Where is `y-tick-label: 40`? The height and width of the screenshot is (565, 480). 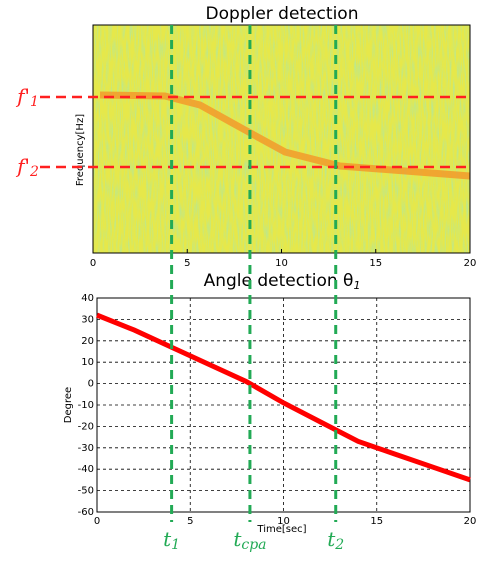 y-tick-label: 40 is located at coordinates (87, 298).